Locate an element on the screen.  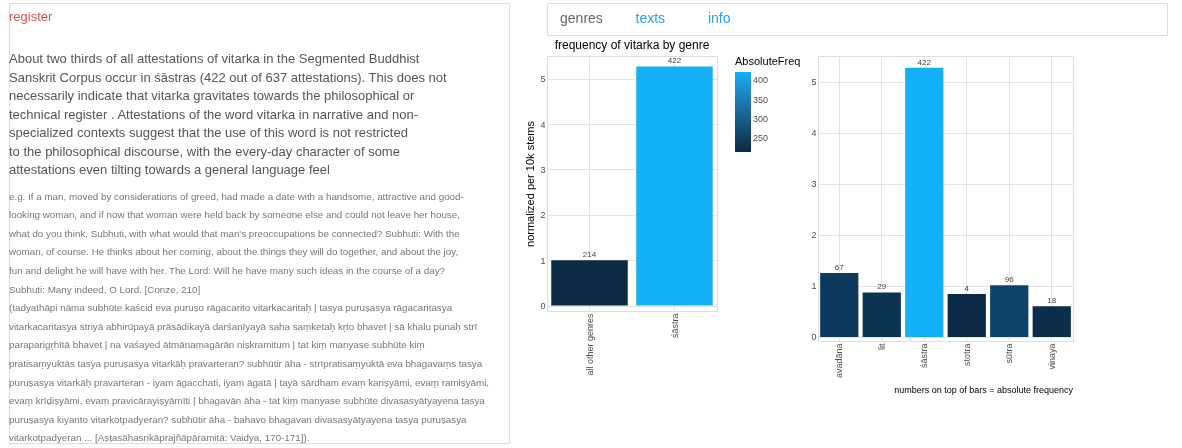
x-tick-label: stotra is located at coordinates (966, 355).